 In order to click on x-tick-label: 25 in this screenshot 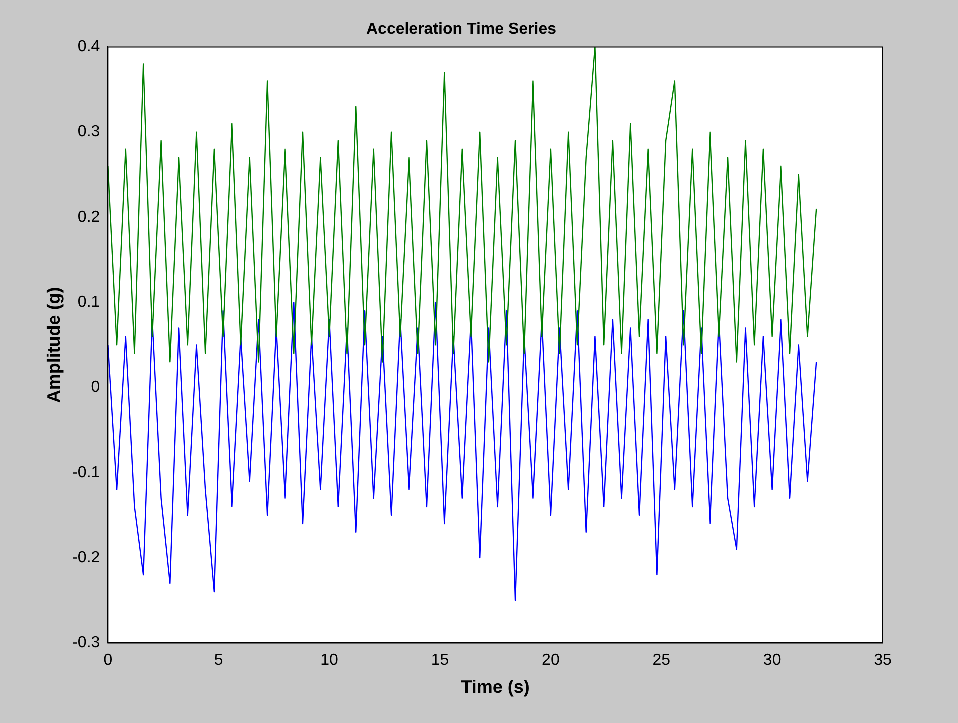, I will do `click(661, 661)`.